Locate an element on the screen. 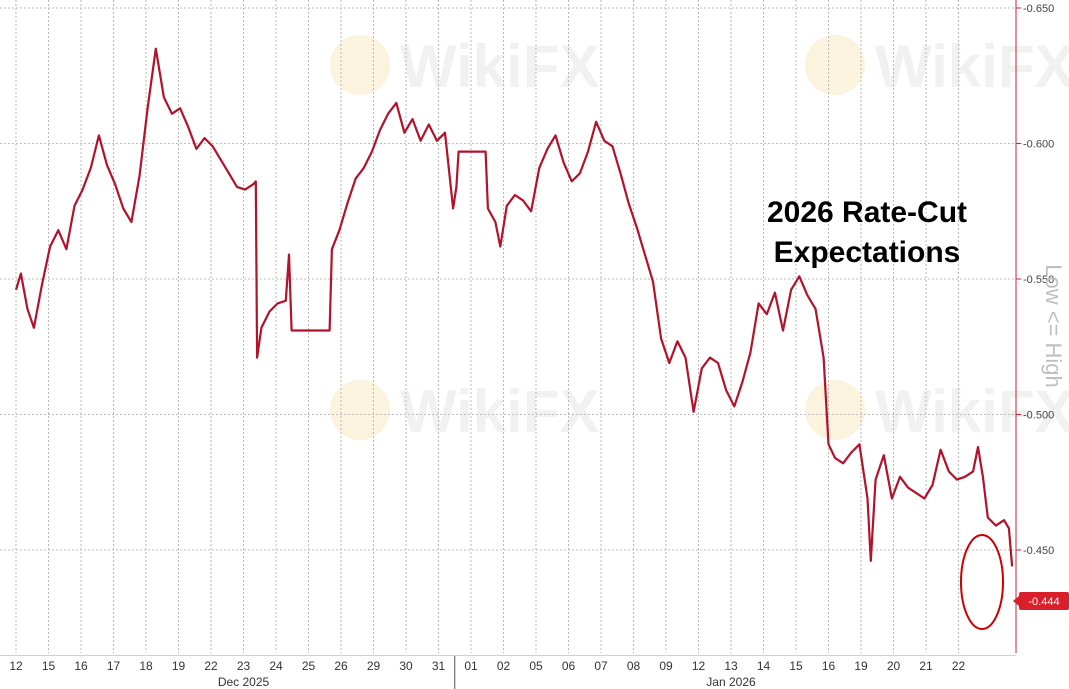  last-value-text: -0.444 is located at coordinates (1043, 602).